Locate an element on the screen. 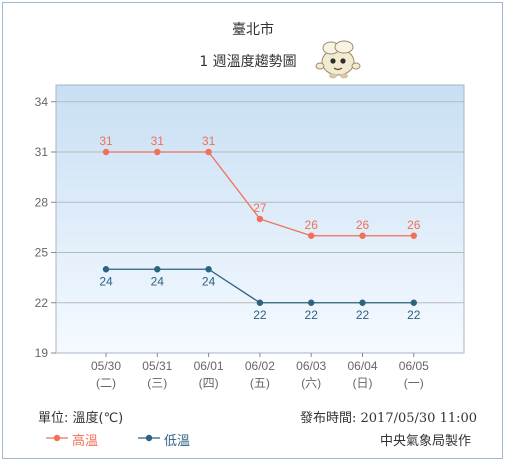 This screenshot has height=463, width=507. x-tick-weekday: (四) is located at coordinates (209, 383).